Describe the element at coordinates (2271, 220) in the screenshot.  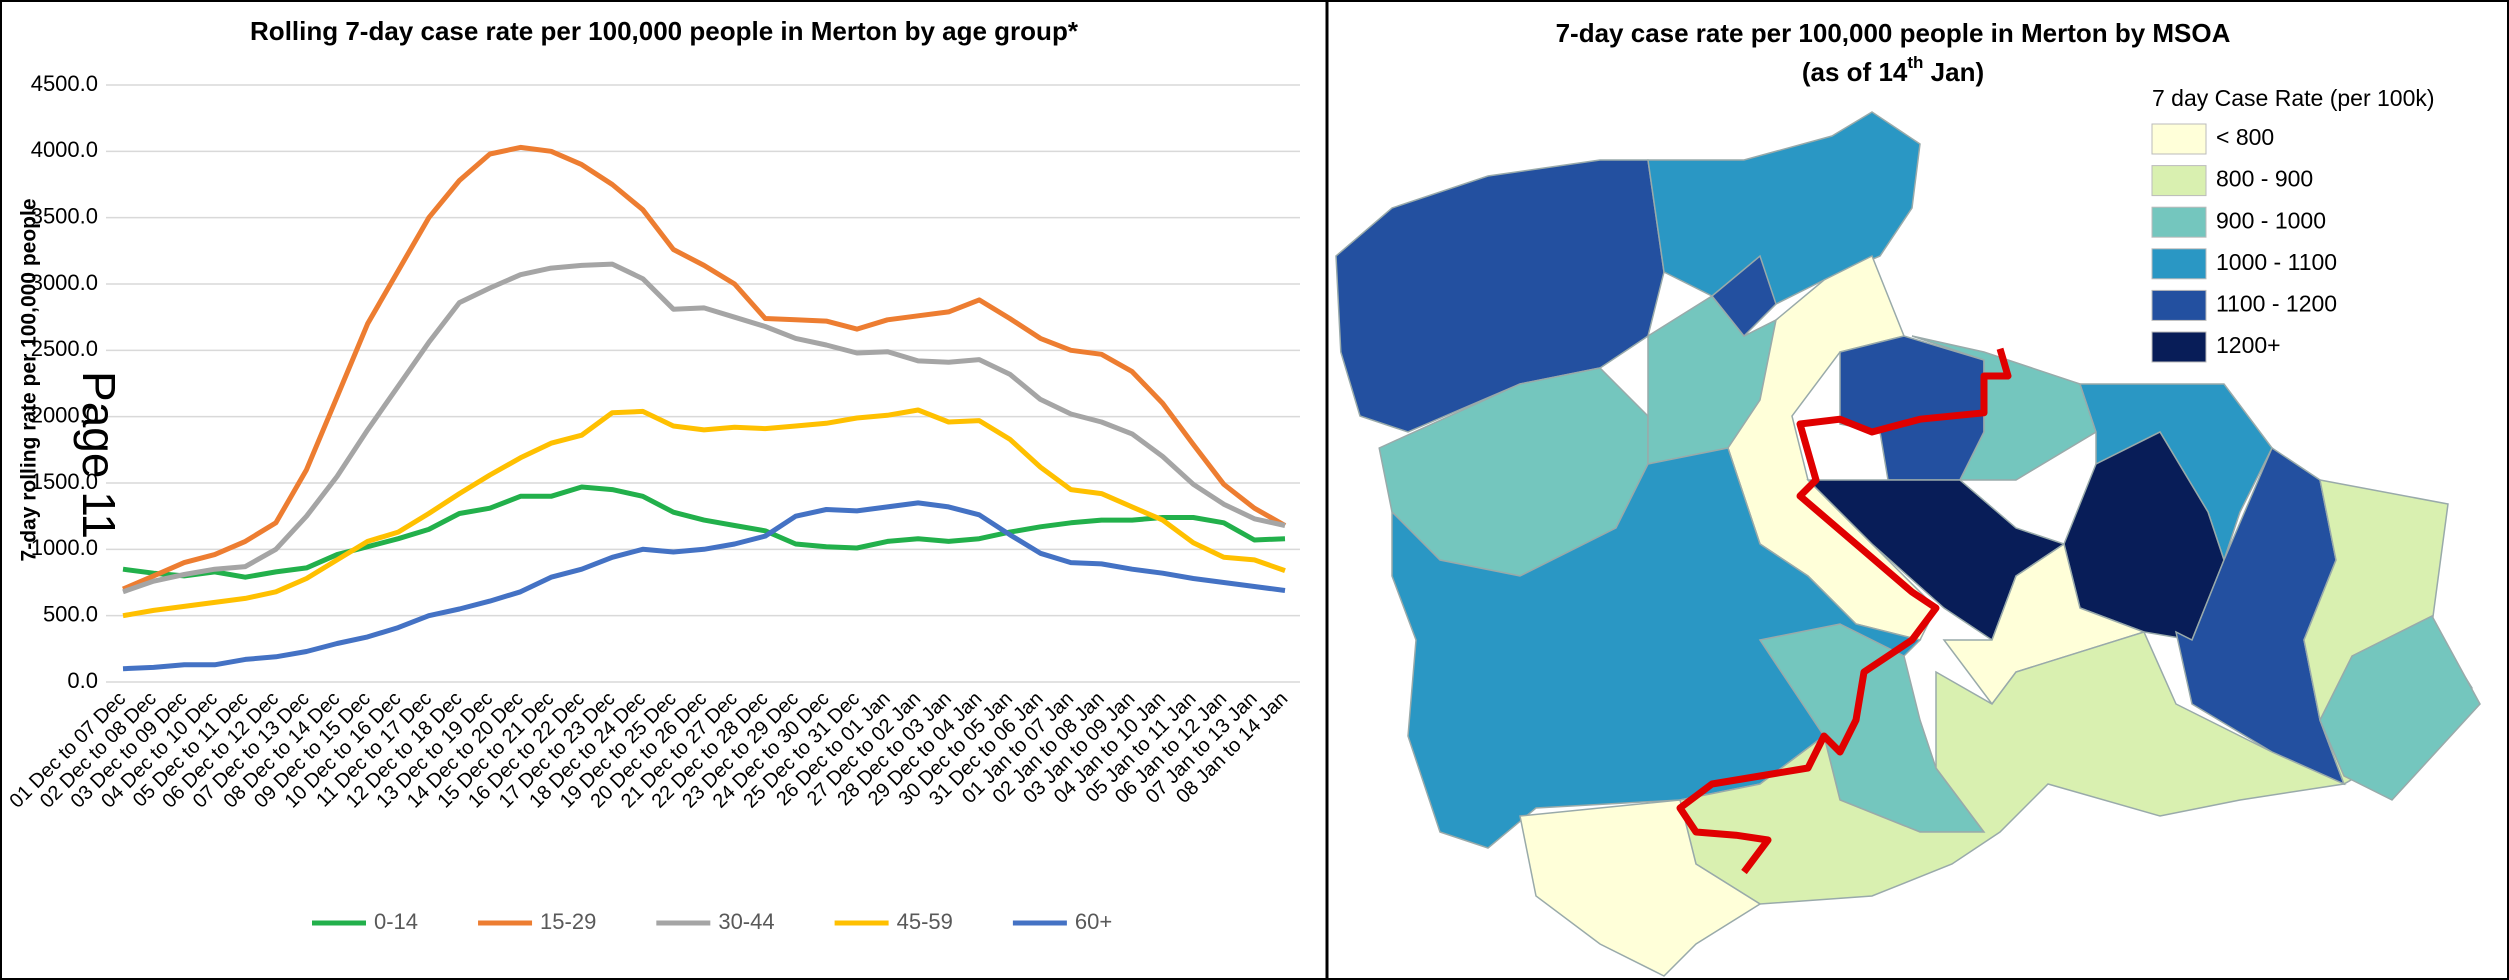
I see `legend-label: 900 - 1000` at that location.